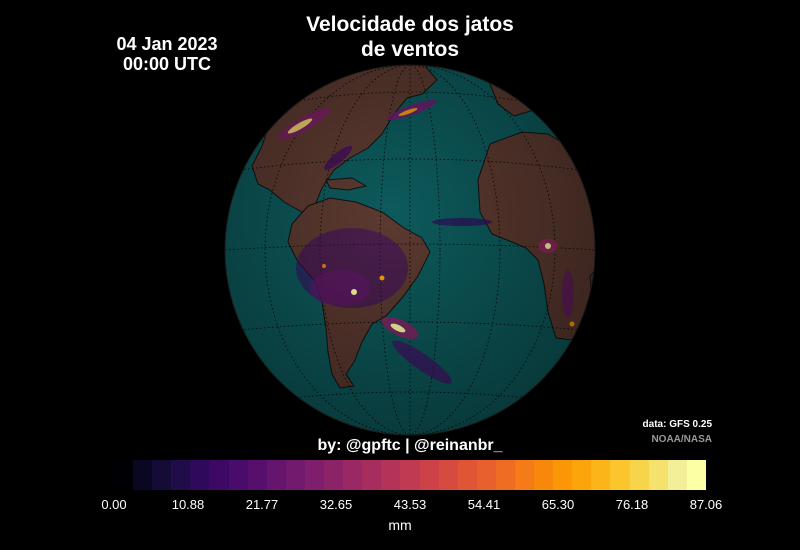  I want to click on colorbar-tick-label: 21.77, so click(262, 504).